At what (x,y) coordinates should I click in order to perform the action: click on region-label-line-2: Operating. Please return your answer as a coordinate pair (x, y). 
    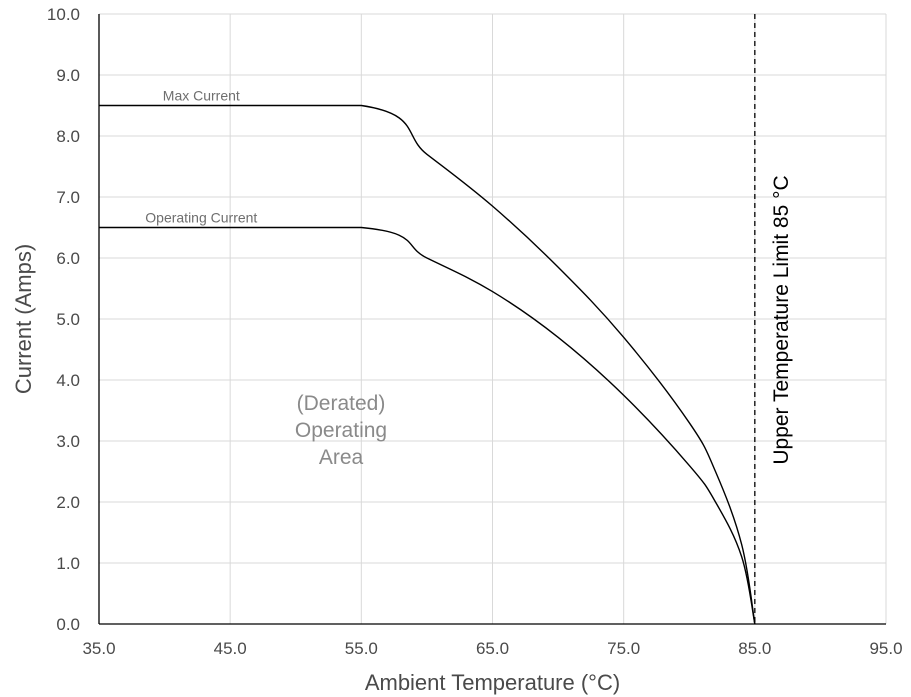
    Looking at the image, I should click on (341, 430).